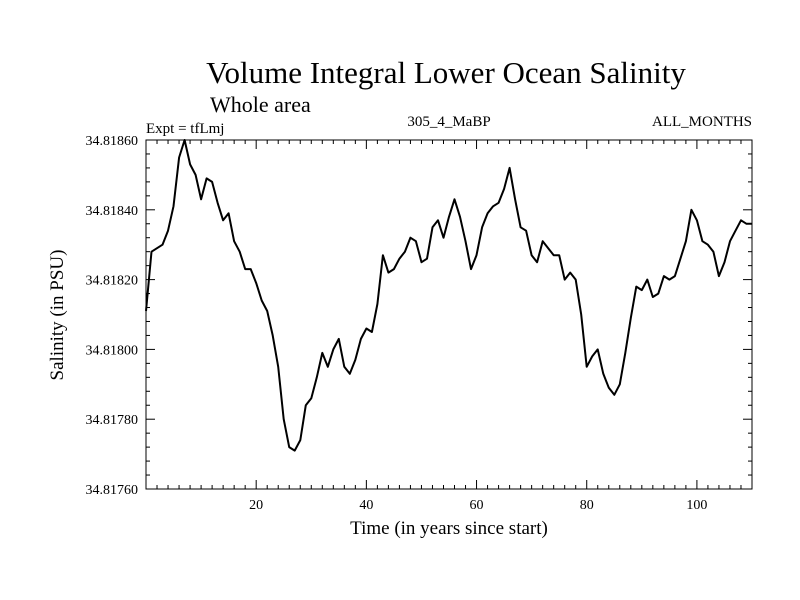  What do you see at coordinates (112, 211) in the screenshot?
I see `y-tick-label: 34.81840` at bounding box center [112, 211].